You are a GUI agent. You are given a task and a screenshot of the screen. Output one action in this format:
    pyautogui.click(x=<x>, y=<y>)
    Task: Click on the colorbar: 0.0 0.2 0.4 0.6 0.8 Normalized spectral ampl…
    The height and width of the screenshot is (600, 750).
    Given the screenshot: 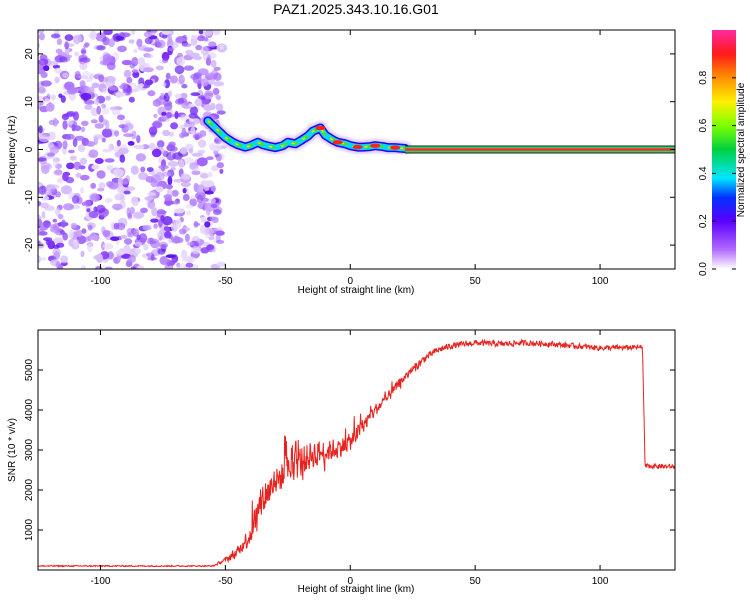 What is the action you would take?
    pyautogui.click(x=722, y=153)
    